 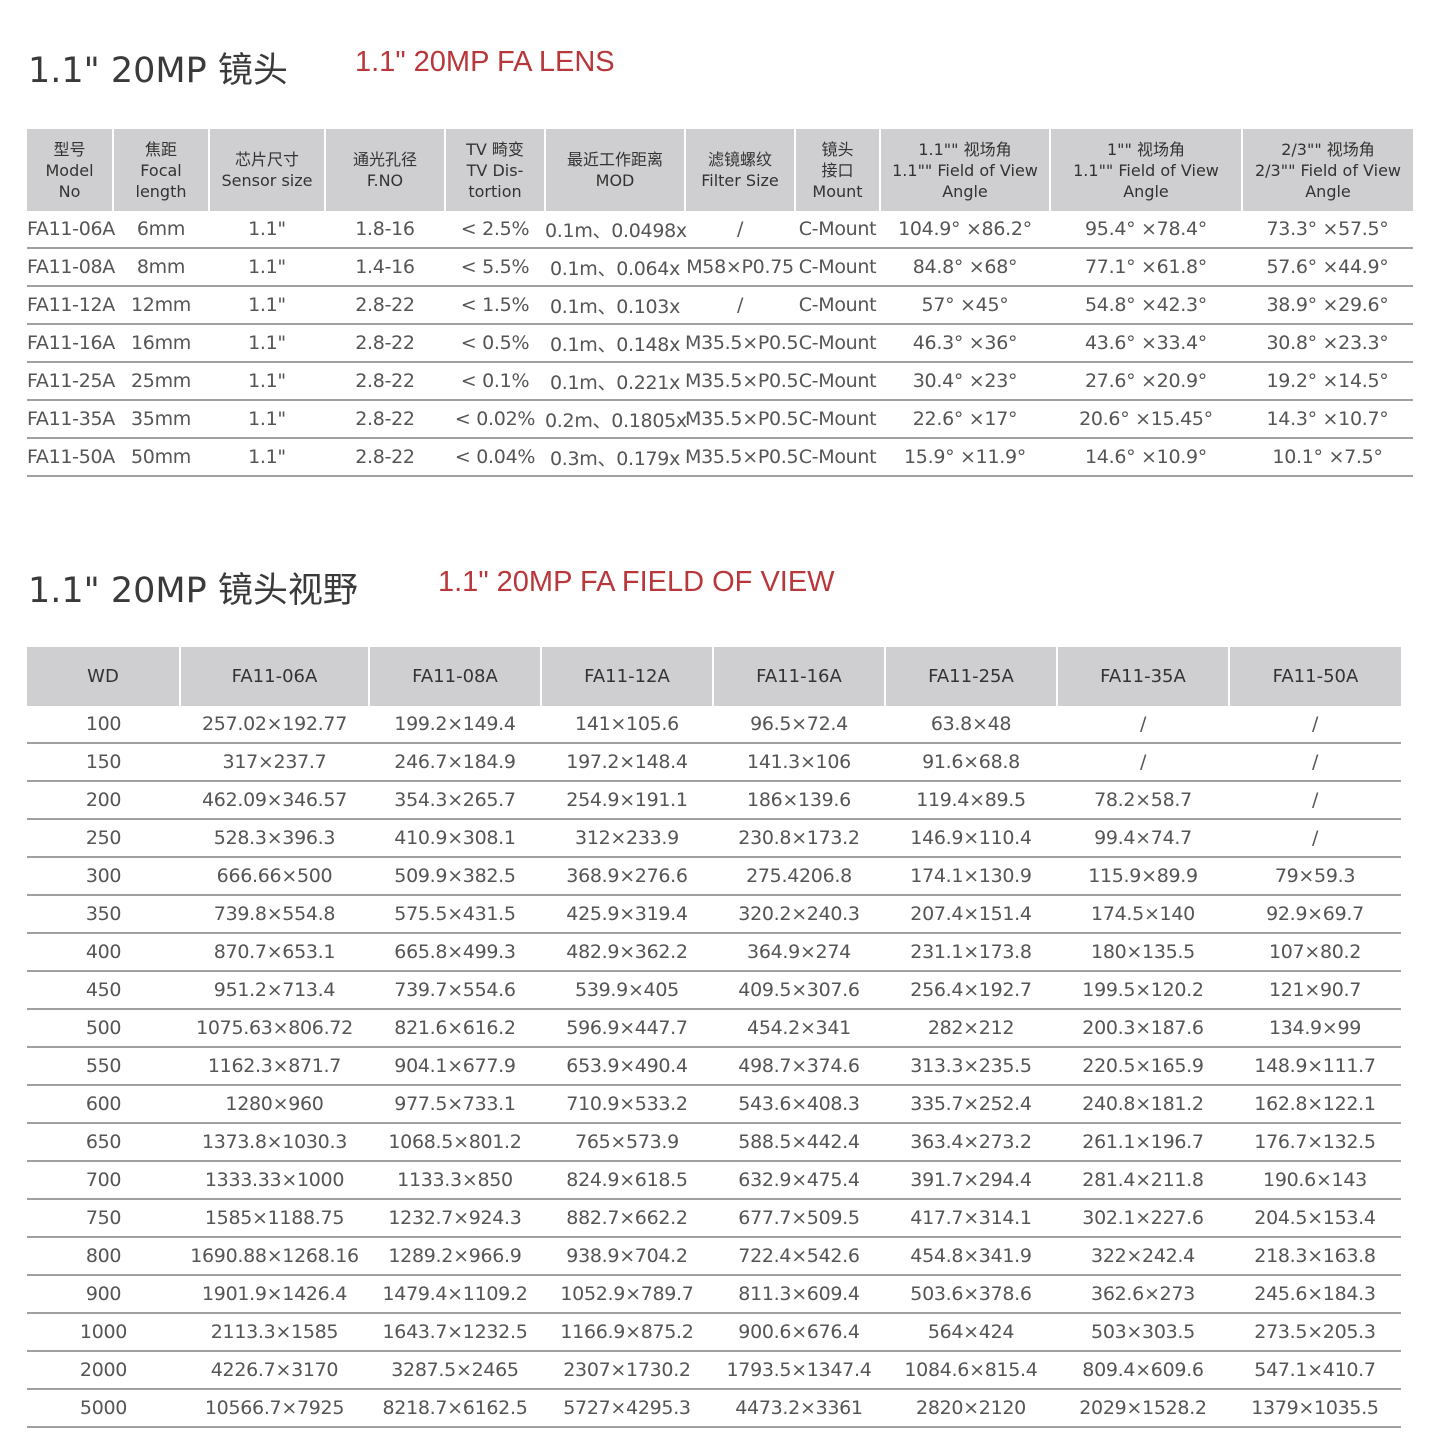 What do you see at coordinates (274, 876) in the screenshot?
I see `table-cell: 666.66×500` at bounding box center [274, 876].